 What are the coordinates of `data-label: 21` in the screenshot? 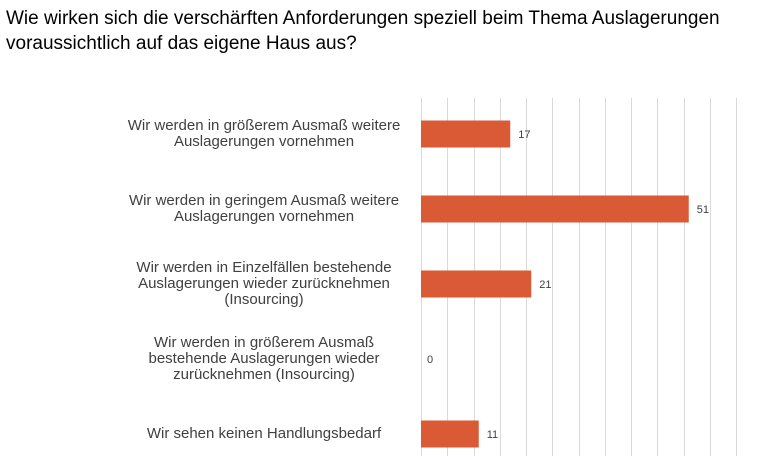 It's located at (545, 285).